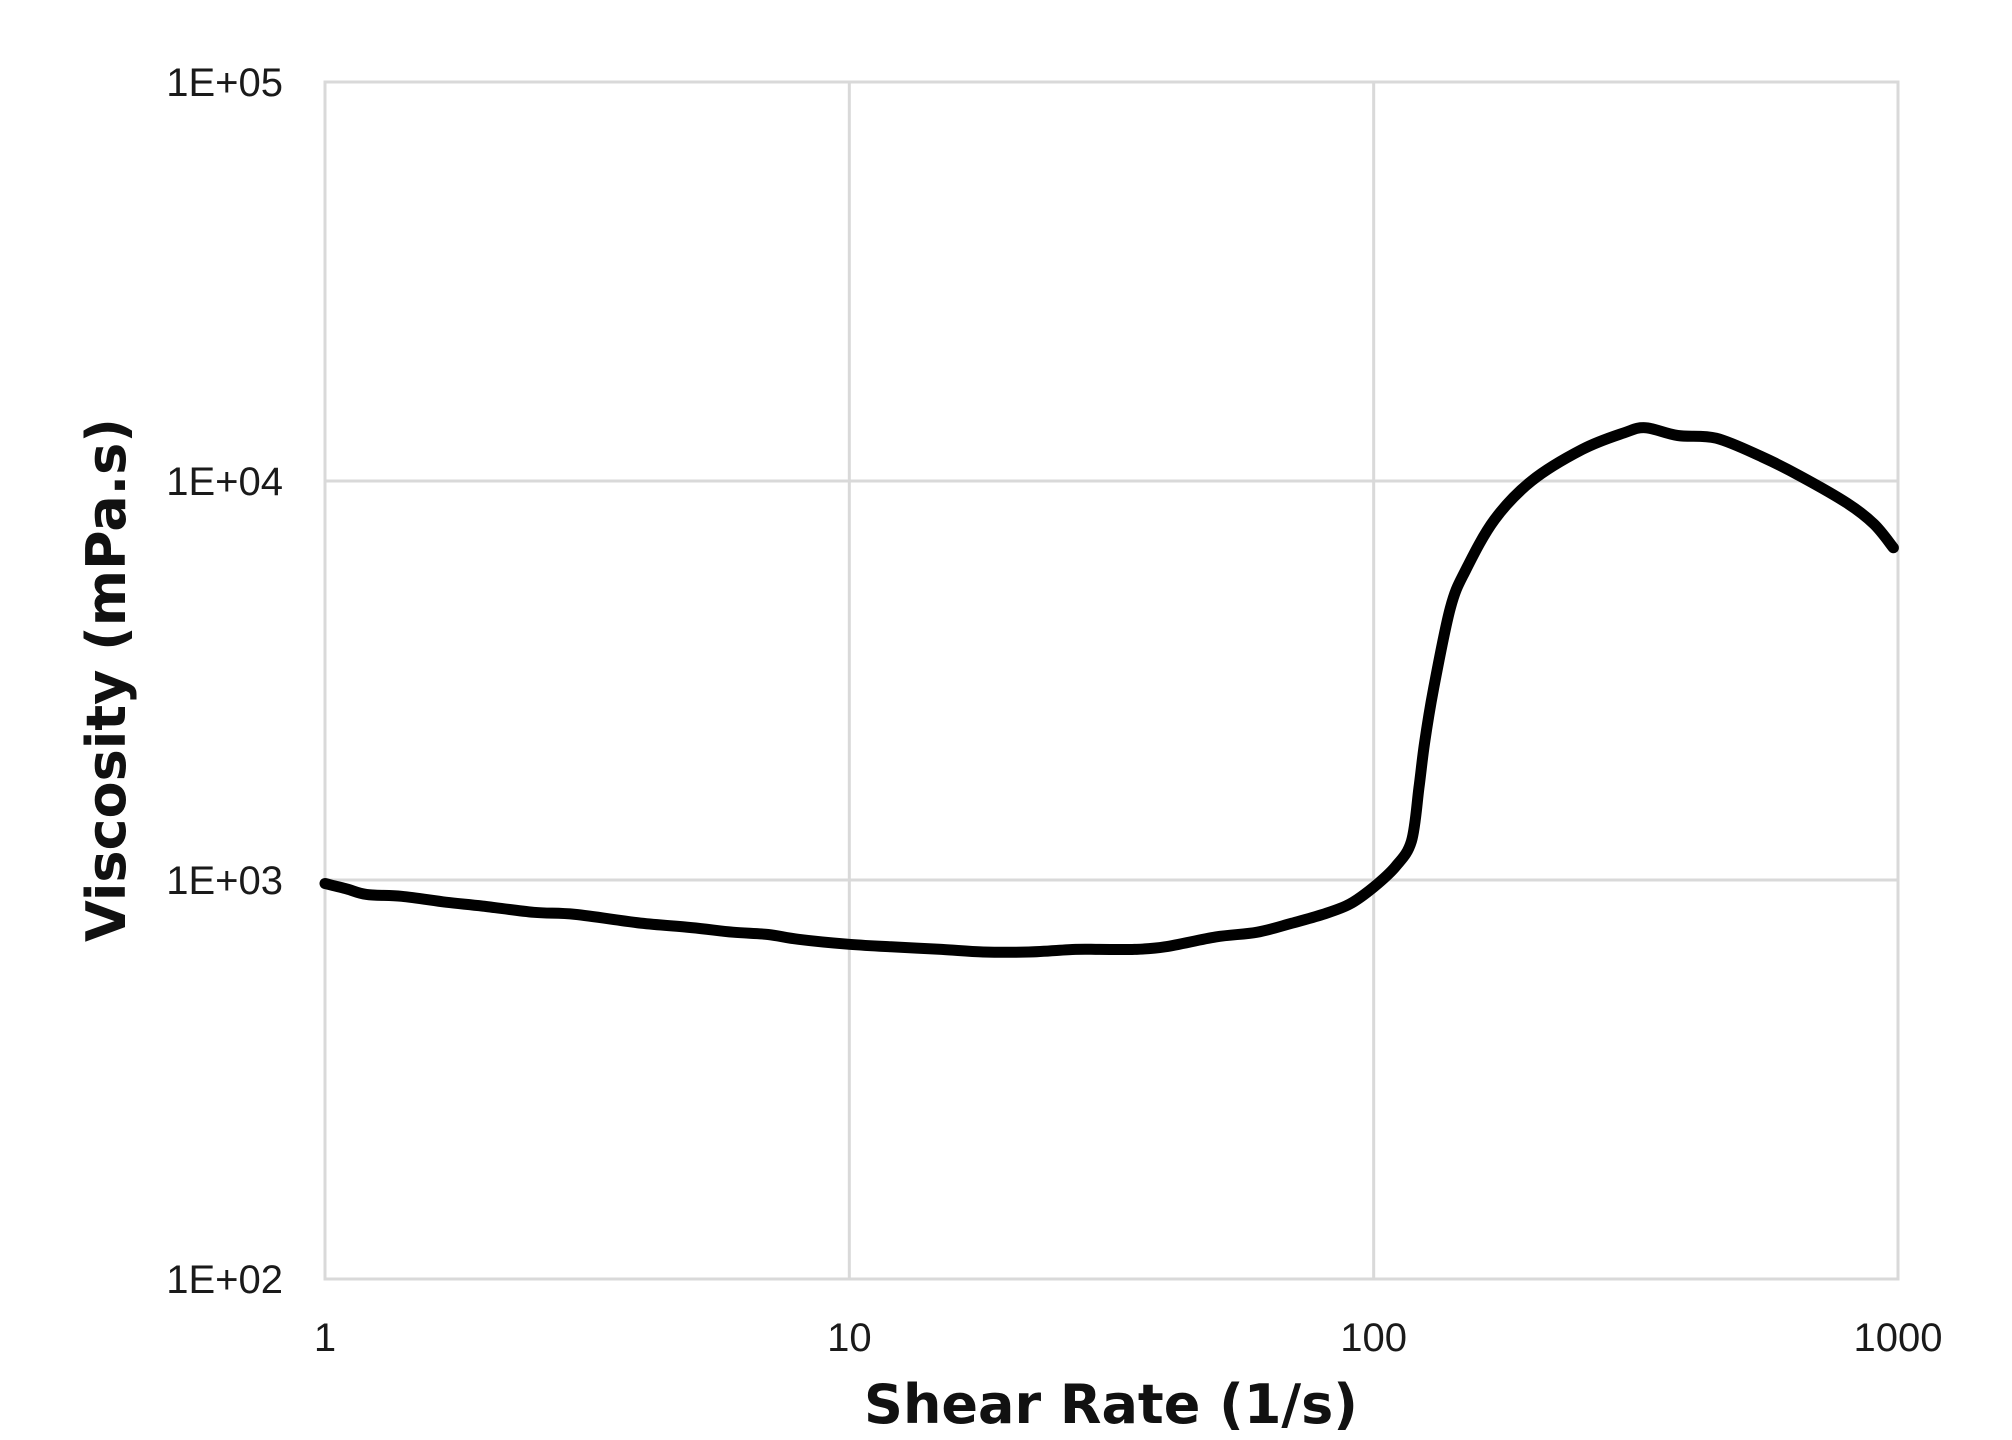  I want to click on y-axis-title: Viscosity (mPa.s), so click(106, 680).